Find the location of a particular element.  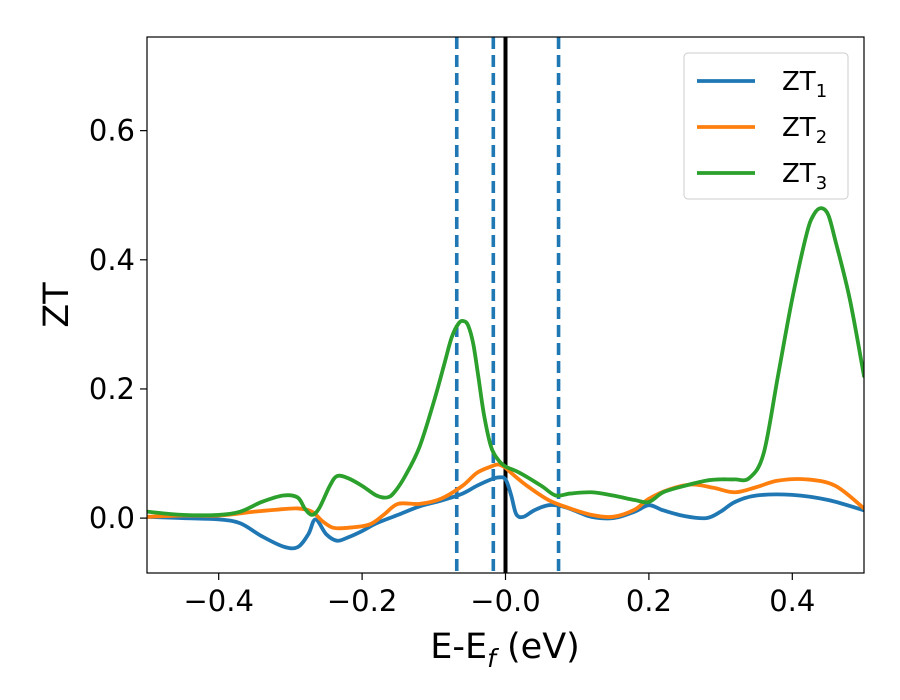

series-line-zt2 is located at coordinates (505, 496).